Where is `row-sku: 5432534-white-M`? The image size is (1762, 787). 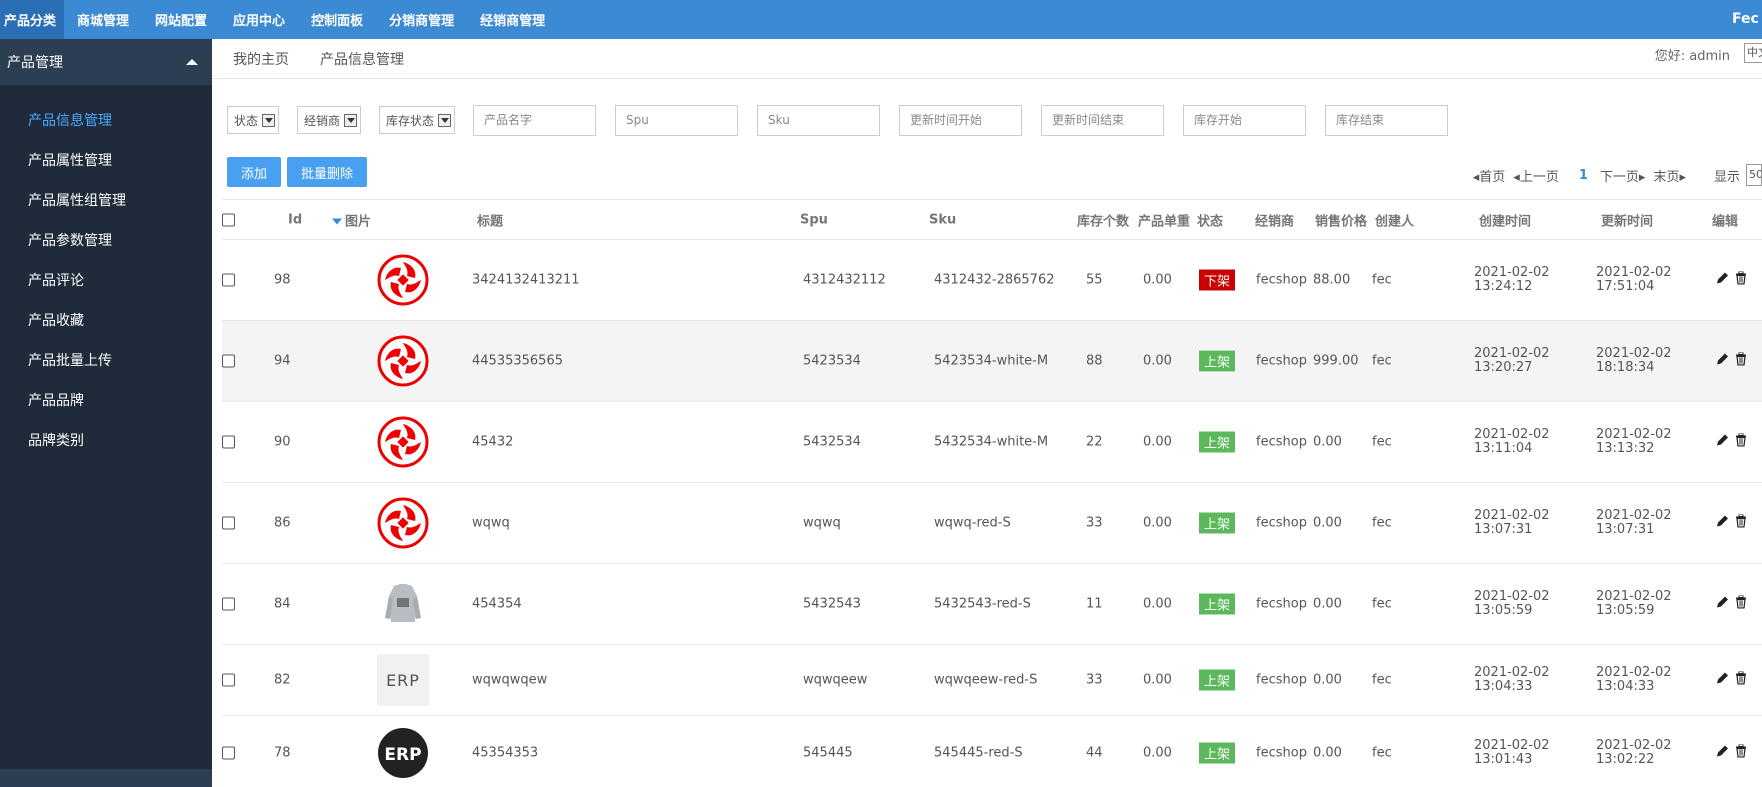
row-sku: 5432534-white-M is located at coordinates (991, 442).